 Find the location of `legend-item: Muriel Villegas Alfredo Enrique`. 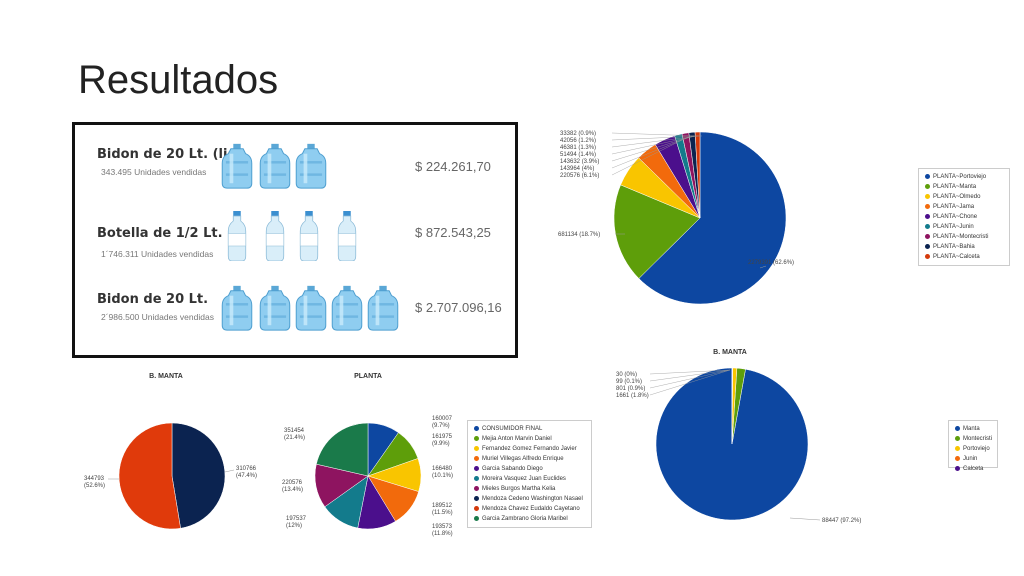

legend-item: Muriel Villegas Alfredo Enrique is located at coordinates (519, 459).